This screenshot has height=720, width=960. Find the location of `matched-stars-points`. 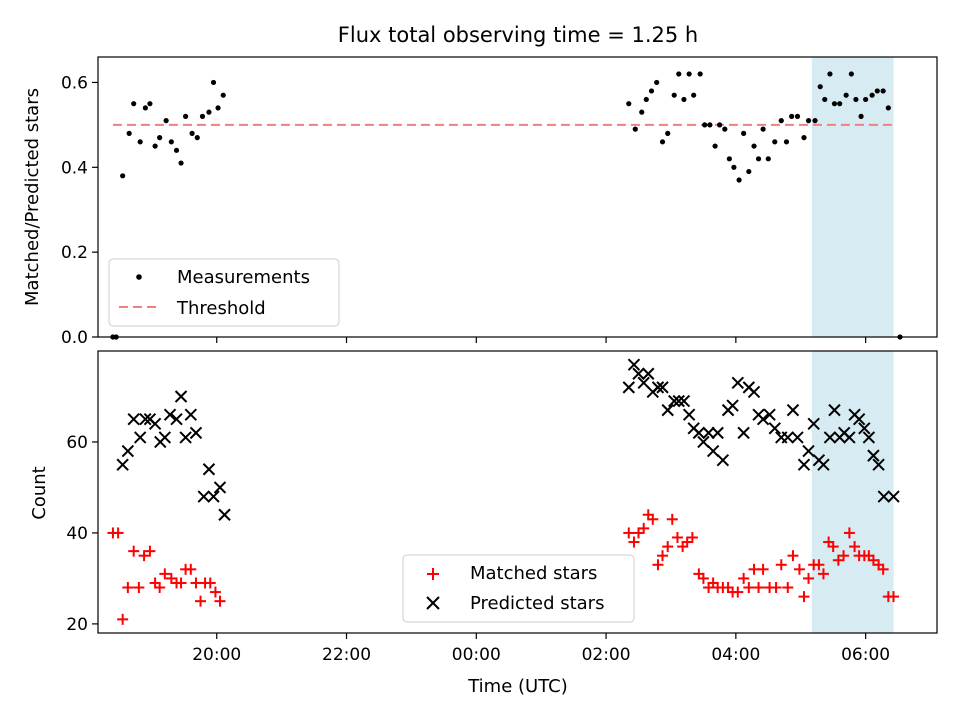

matched-stars-points is located at coordinates (503, 567).